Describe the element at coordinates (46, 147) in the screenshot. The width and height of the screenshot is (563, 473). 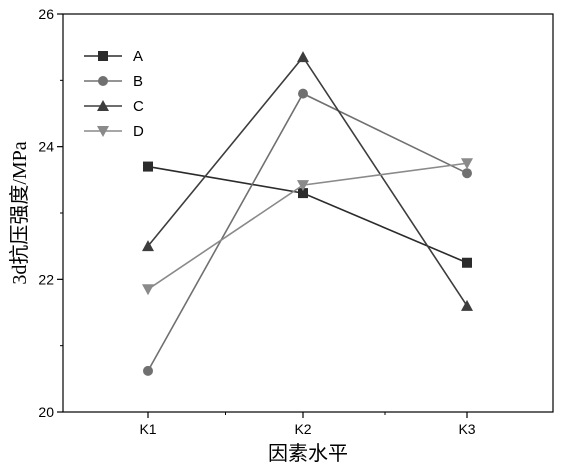
I see `y-tick-label: 24` at that location.